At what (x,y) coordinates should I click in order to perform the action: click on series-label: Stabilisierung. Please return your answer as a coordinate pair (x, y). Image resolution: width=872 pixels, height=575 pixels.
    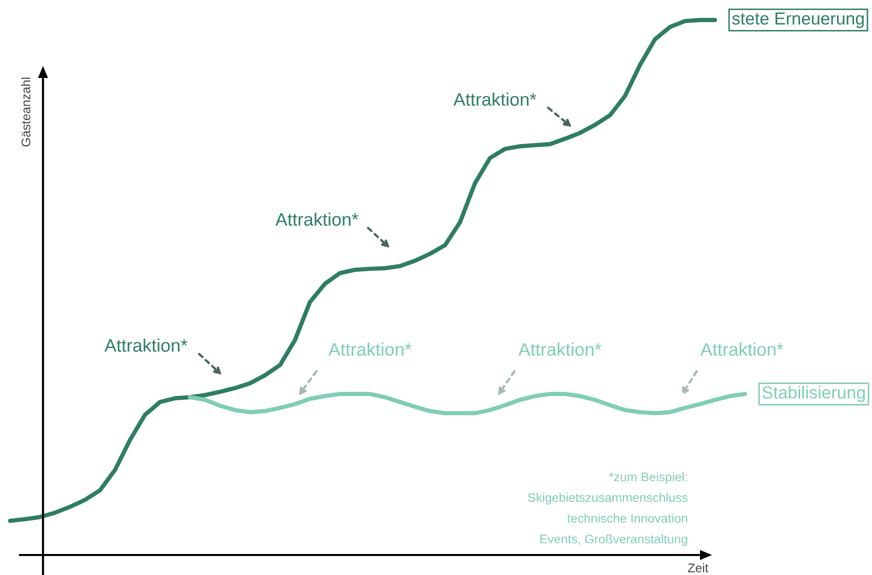
    Looking at the image, I should click on (813, 394).